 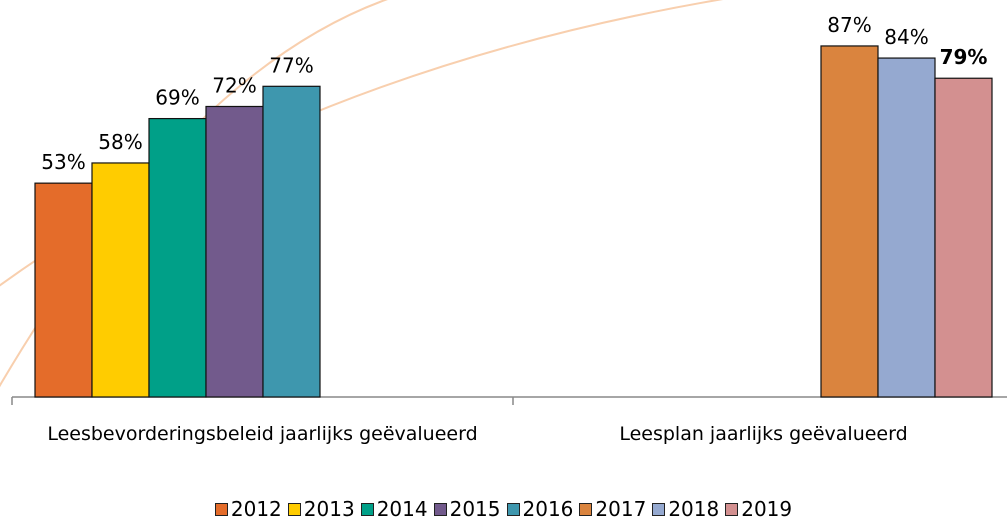 I want to click on legend-label: 2015, so click(x=475, y=509).